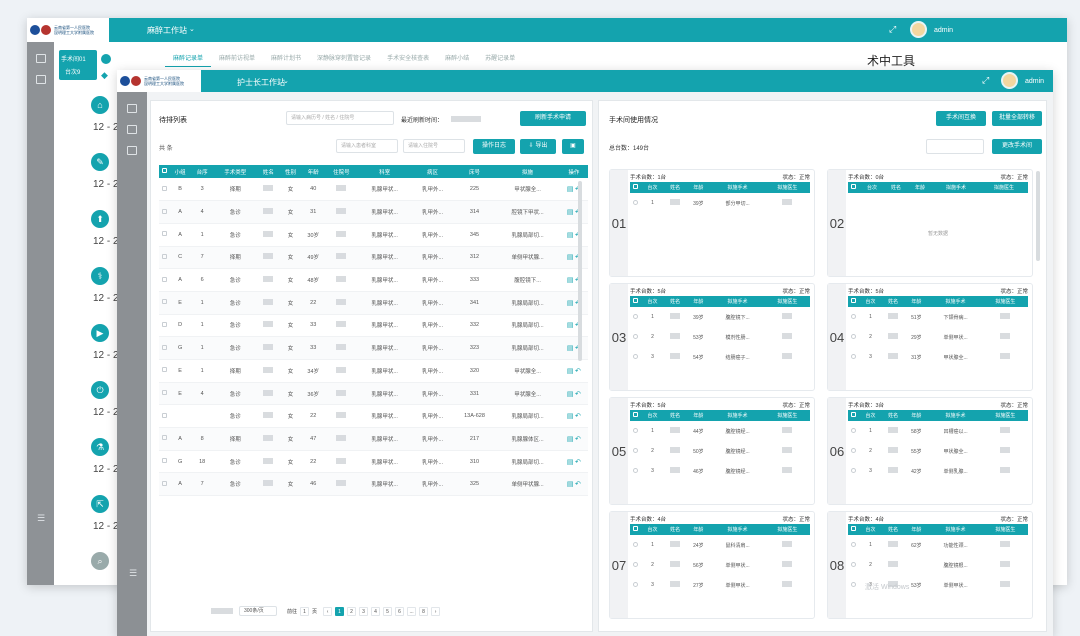  What do you see at coordinates (436, 611) in the screenshot?
I see `next-page-button: ›` at bounding box center [436, 611].